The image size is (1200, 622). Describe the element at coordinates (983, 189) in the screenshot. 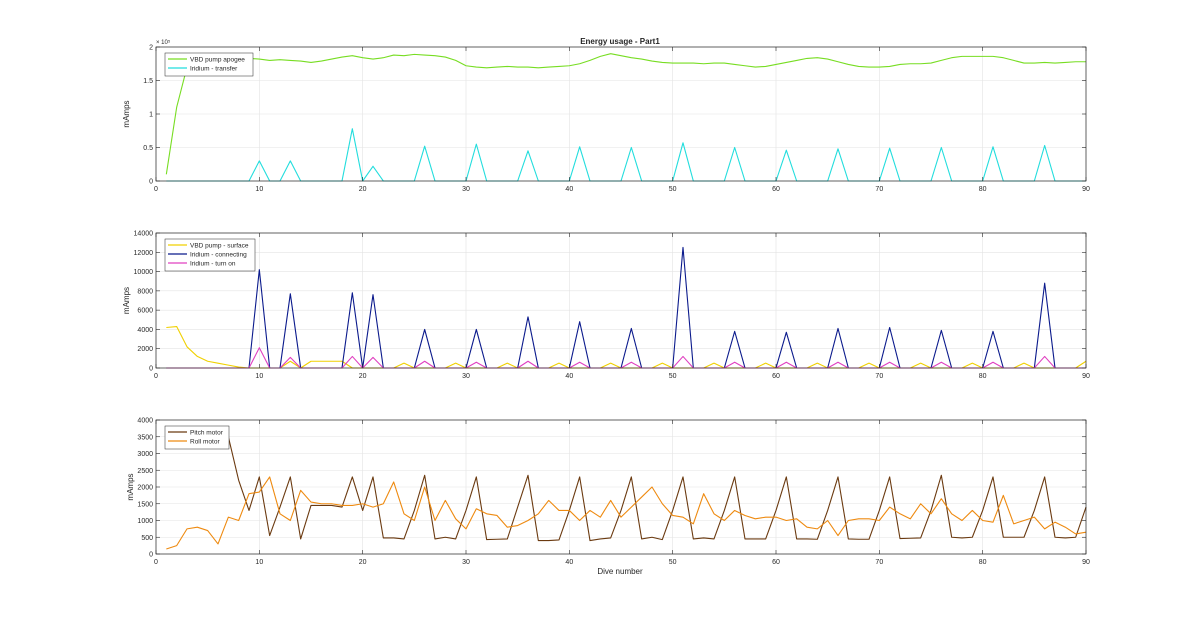

I see `chart-0-xtick-label-8: 80` at that location.